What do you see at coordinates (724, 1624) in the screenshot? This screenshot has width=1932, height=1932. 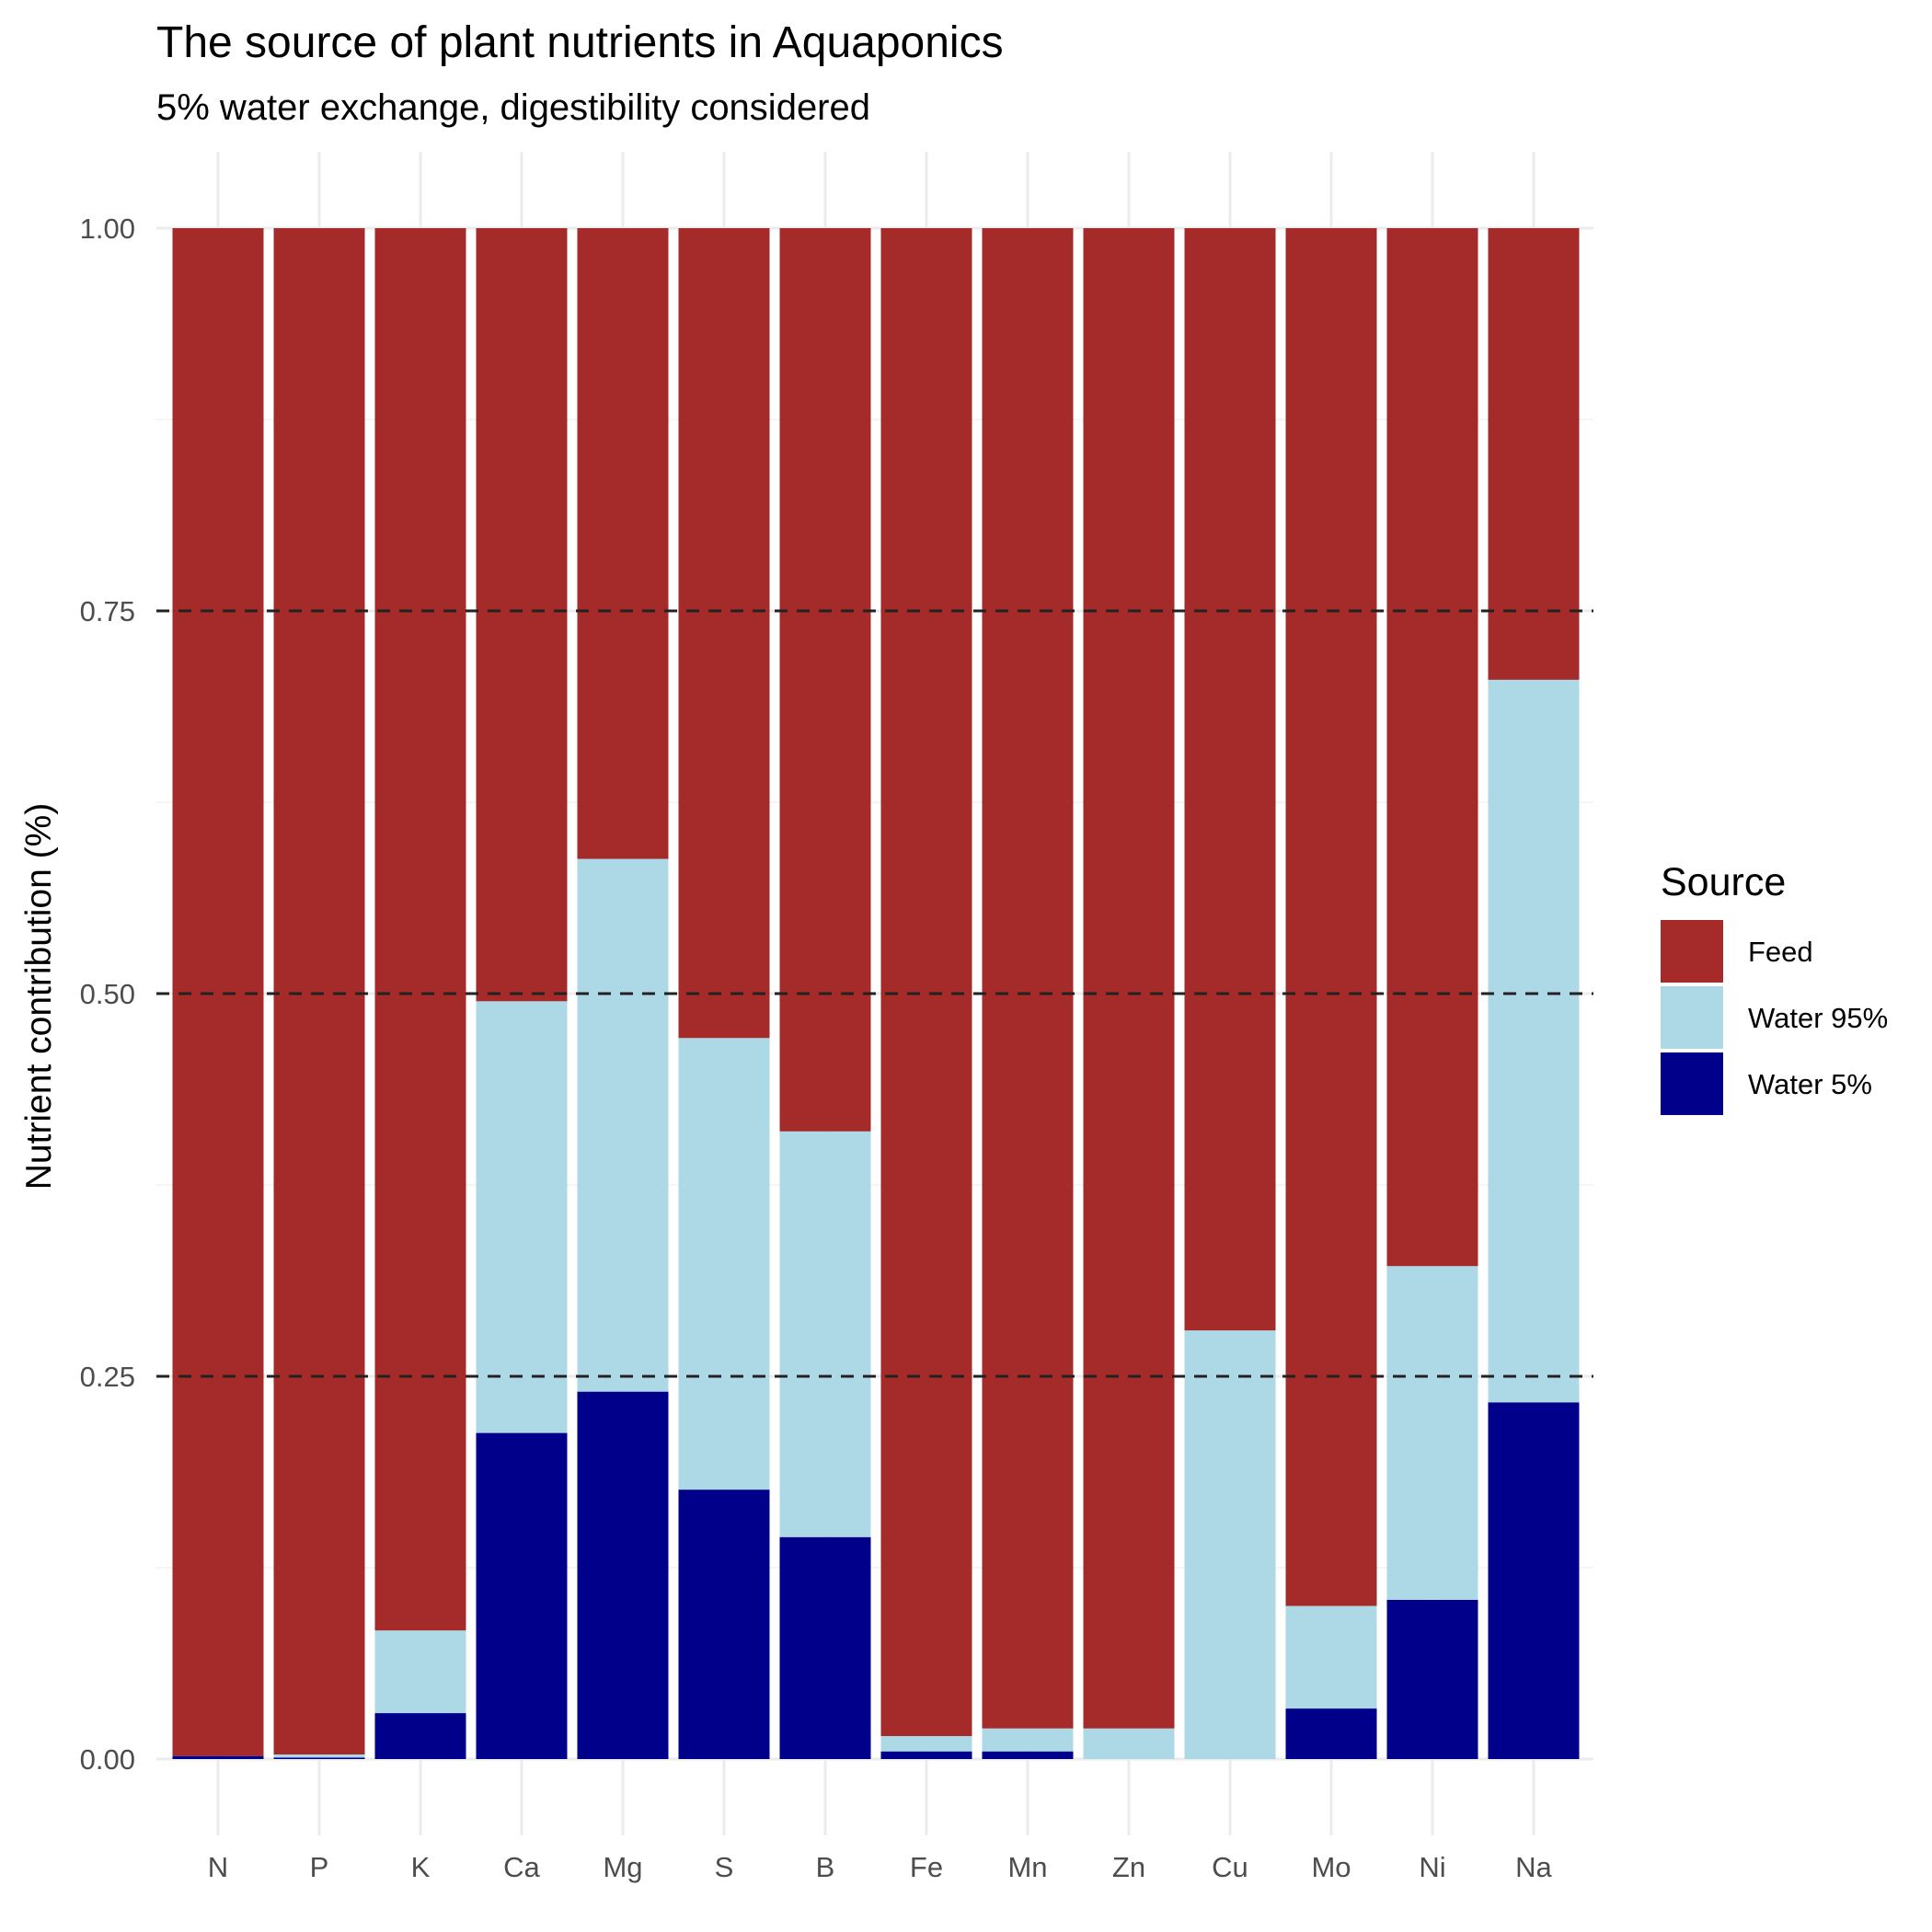 I see `bar-s-water-5-` at bounding box center [724, 1624].